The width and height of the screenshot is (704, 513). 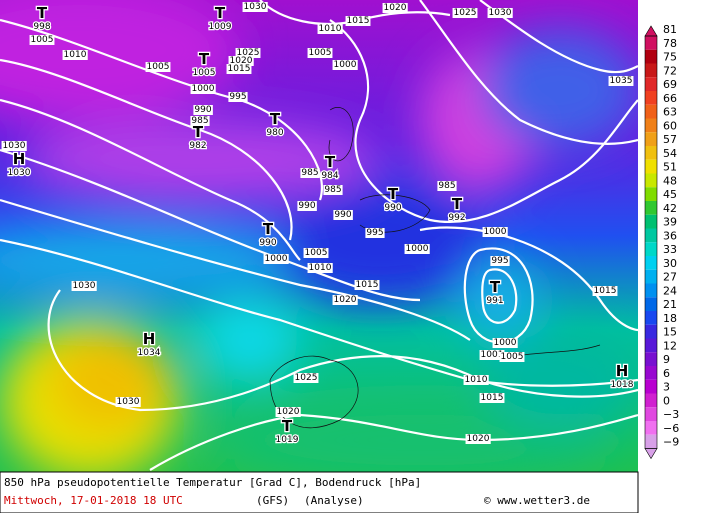 What do you see at coordinates (149, 353) in the screenshot?
I see `center-value: 1034` at bounding box center [149, 353].